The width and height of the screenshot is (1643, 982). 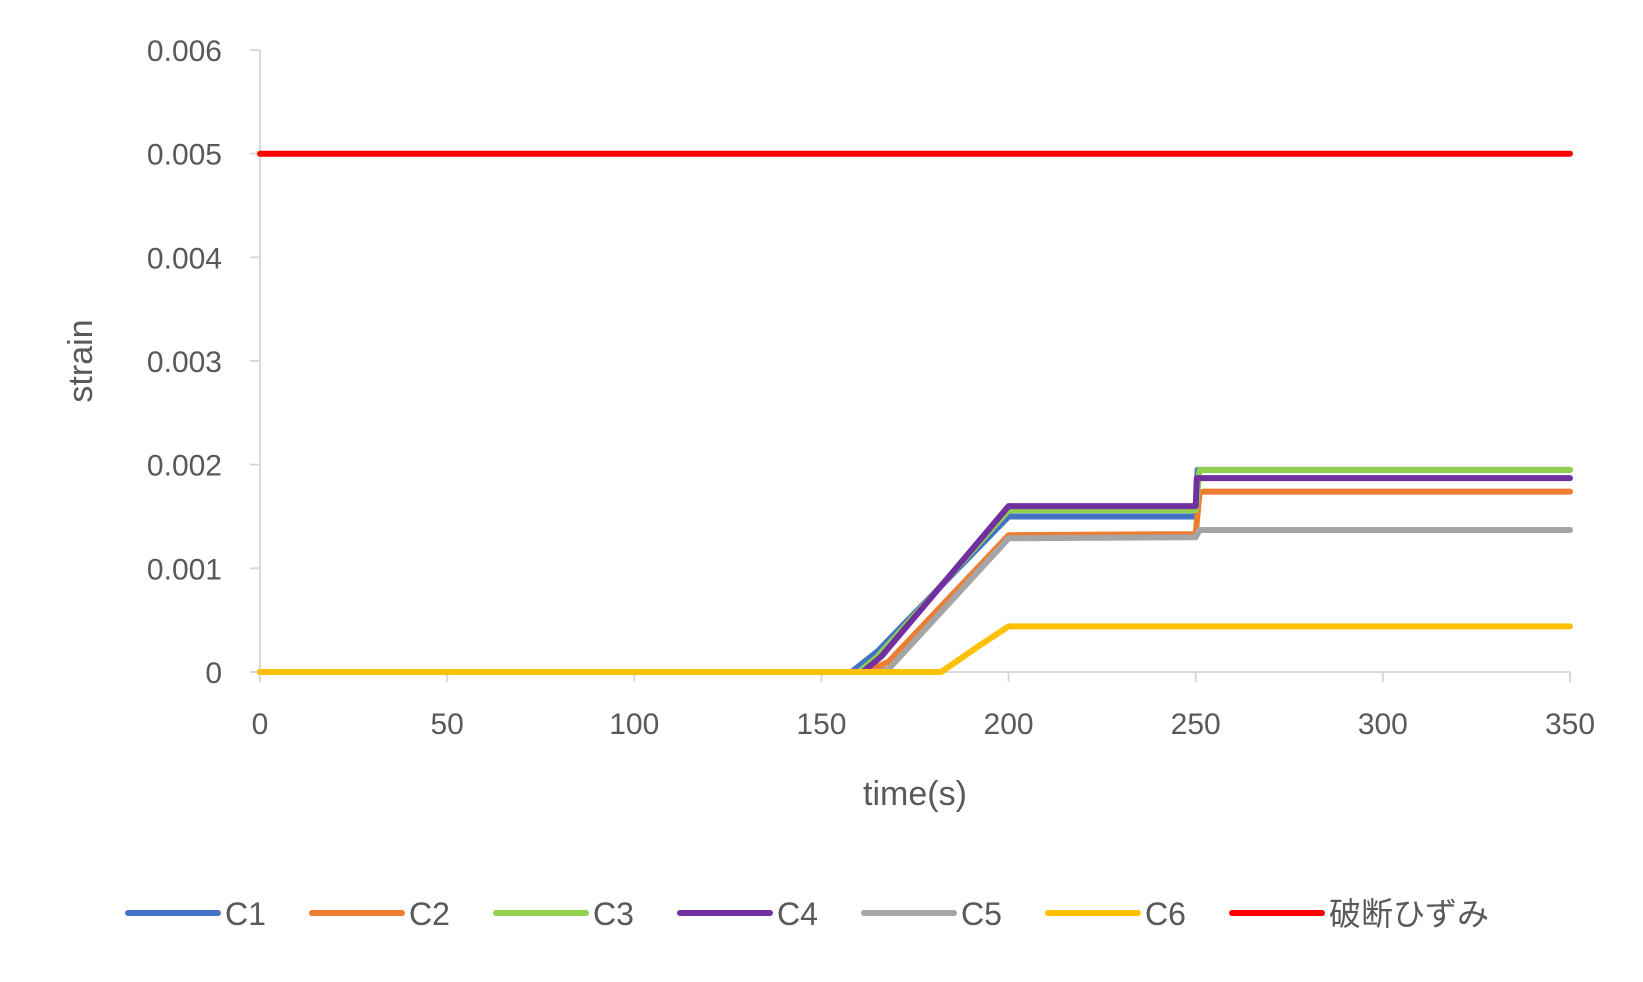 I want to click on y-tick-label: 0.001, so click(x=184, y=569).